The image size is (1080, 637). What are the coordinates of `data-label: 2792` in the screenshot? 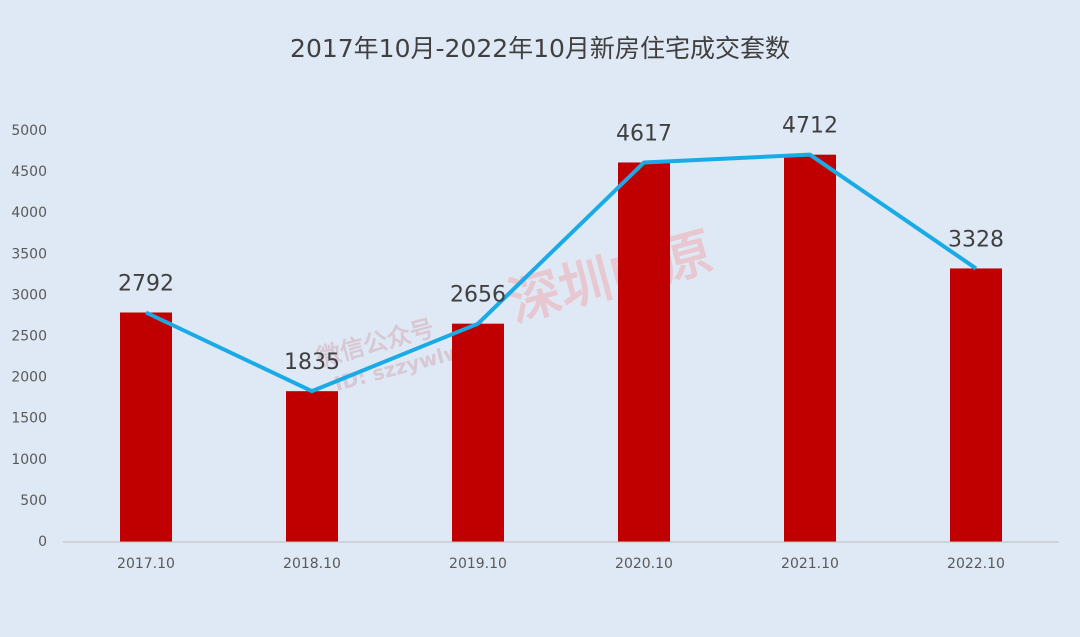 It's located at (146, 283).